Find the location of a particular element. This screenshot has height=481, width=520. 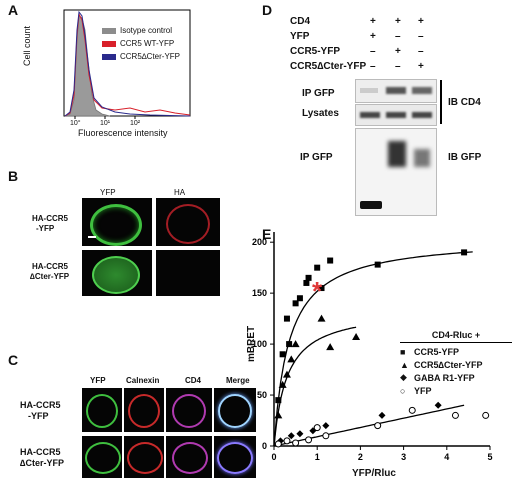

panel-c-header-cd4: CD4 is located at coordinates (193, 380).